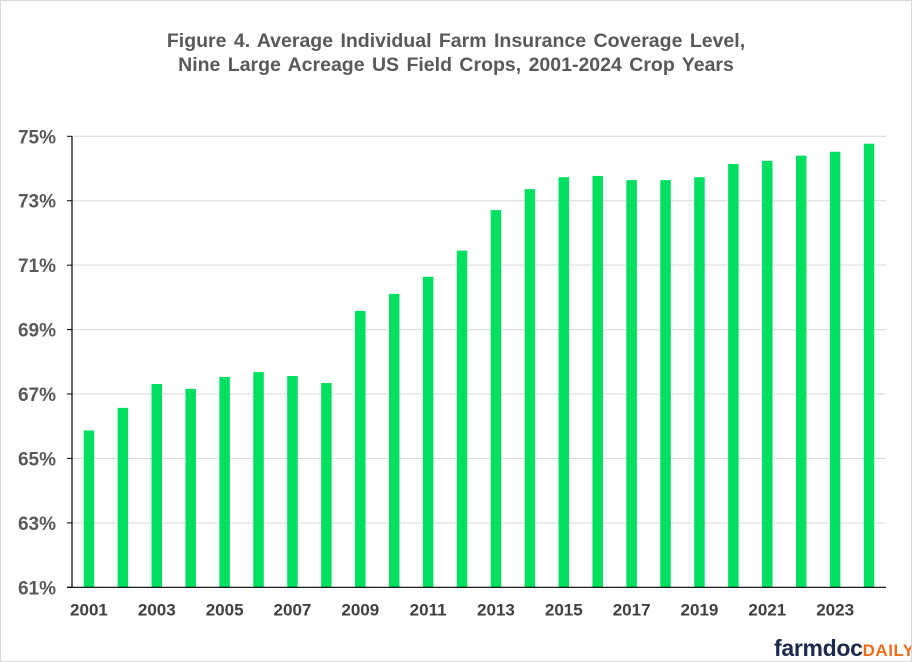 This screenshot has width=912, height=662. What do you see at coordinates (835, 609) in the screenshot?
I see `x-tick-label: 2023` at bounding box center [835, 609].